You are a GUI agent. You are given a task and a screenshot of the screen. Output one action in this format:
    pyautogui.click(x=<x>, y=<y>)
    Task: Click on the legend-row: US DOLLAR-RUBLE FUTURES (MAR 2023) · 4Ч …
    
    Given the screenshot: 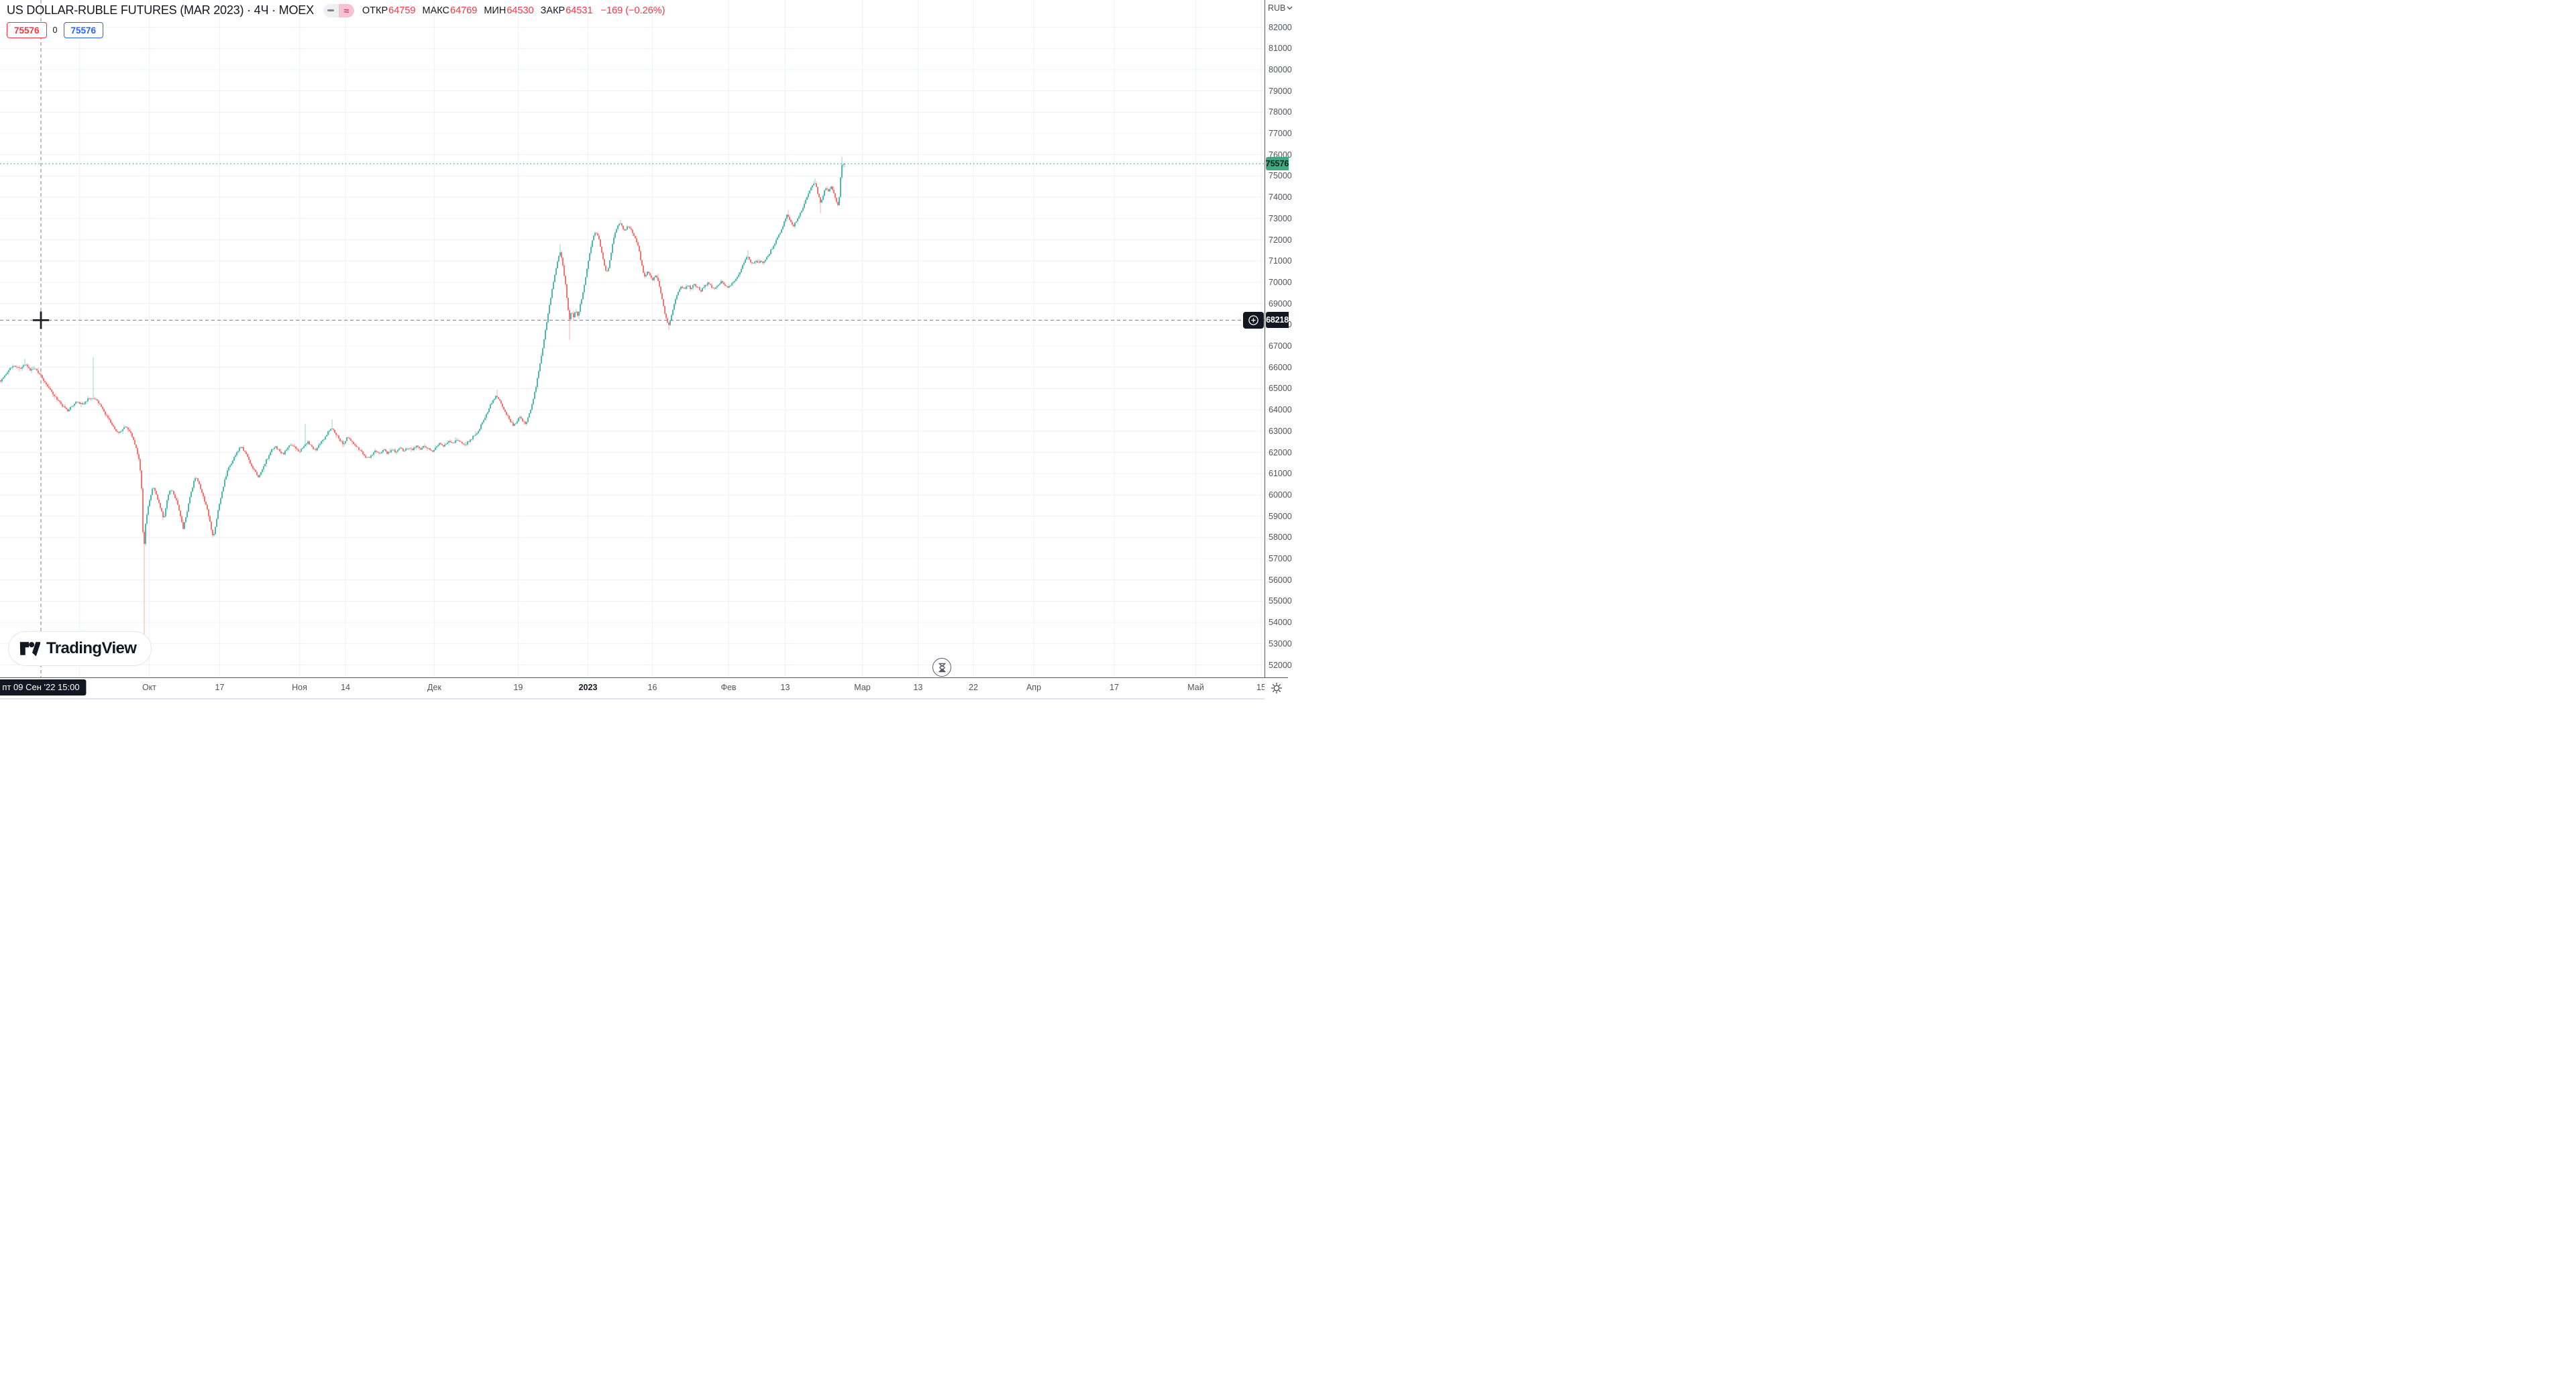 What is the action you would take?
    pyautogui.click(x=336, y=10)
    